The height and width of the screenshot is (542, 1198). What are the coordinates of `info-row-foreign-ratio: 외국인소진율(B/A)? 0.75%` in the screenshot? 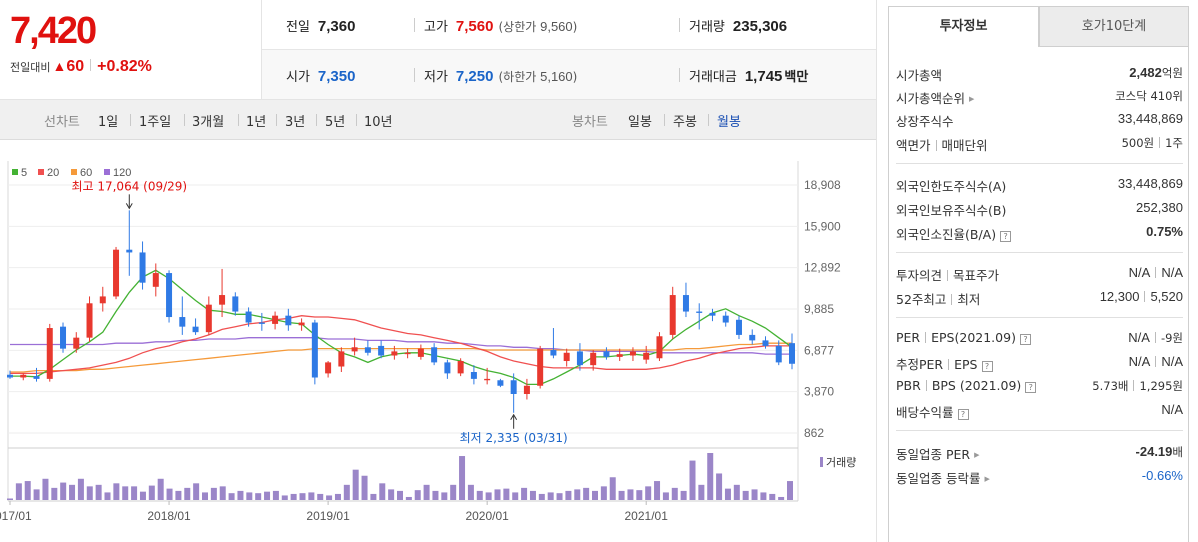 It's located at (1039, 233).